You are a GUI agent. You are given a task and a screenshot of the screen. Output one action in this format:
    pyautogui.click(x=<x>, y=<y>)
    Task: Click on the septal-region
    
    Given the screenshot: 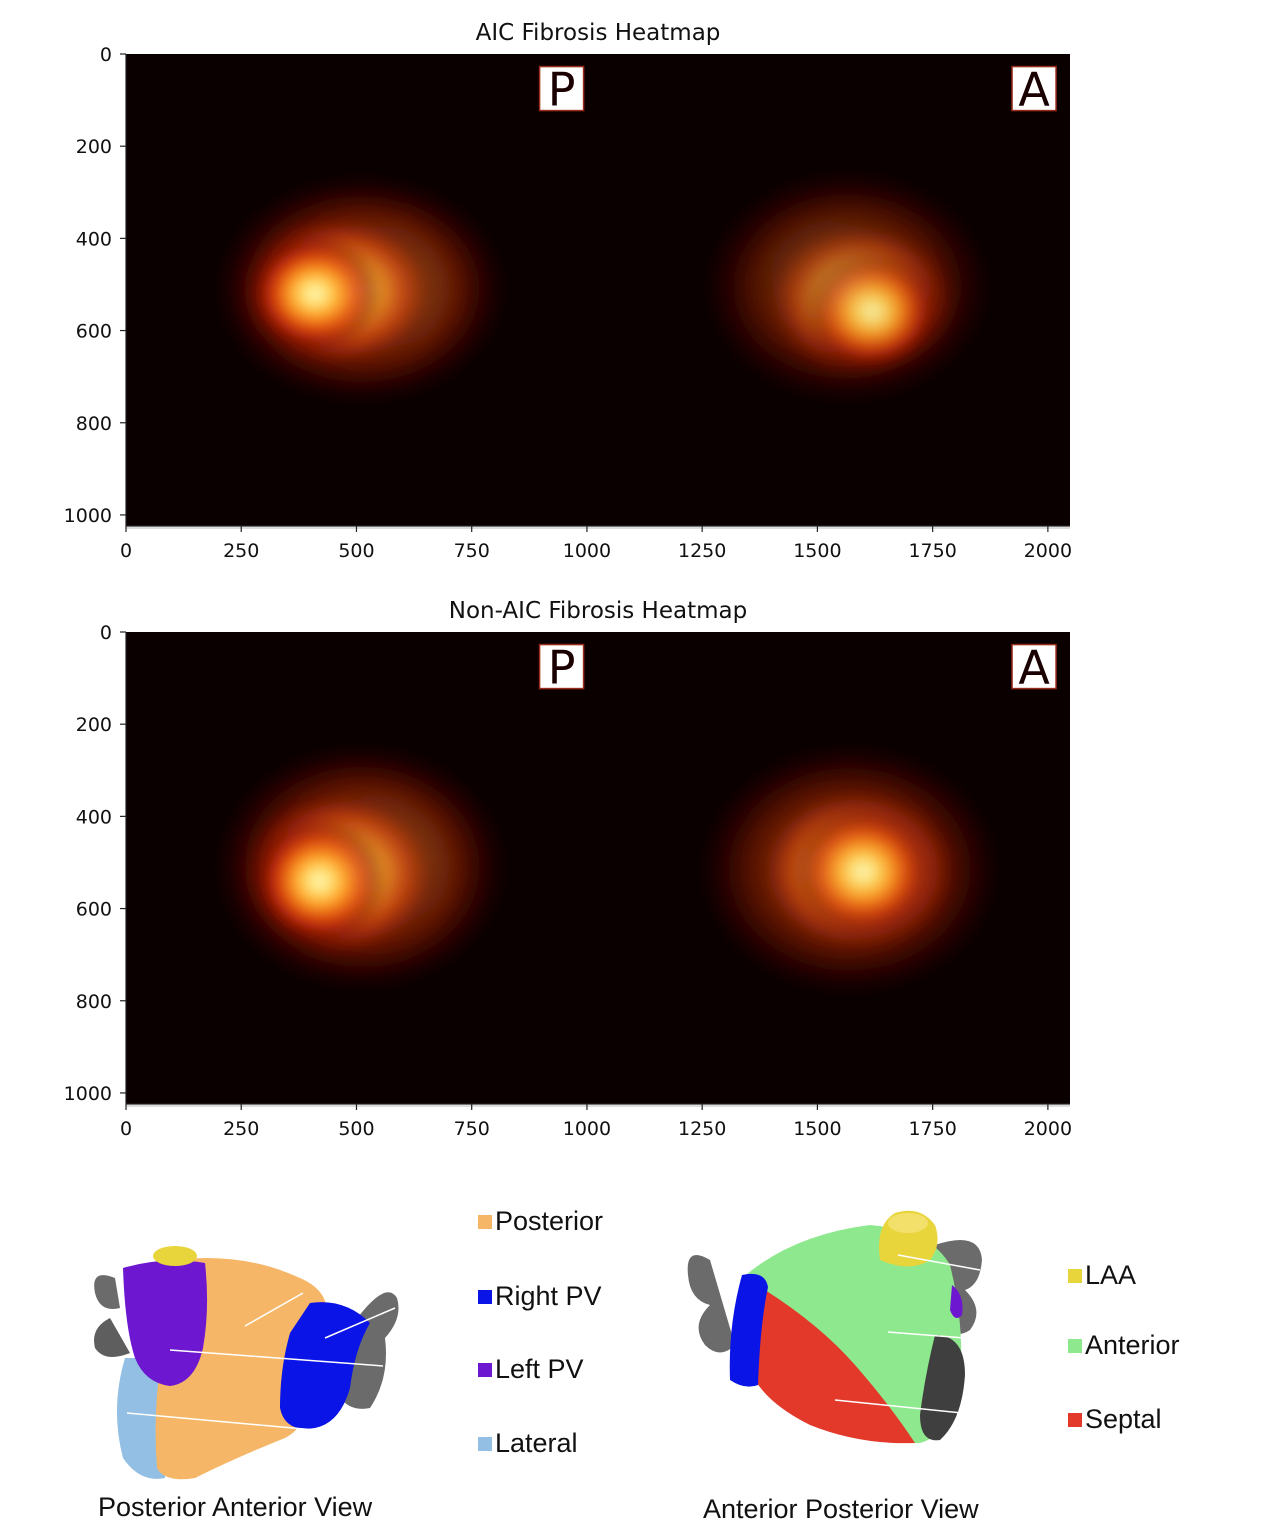 What is the action you would take?
    pyautogui.click(x=833, y=1367)
    